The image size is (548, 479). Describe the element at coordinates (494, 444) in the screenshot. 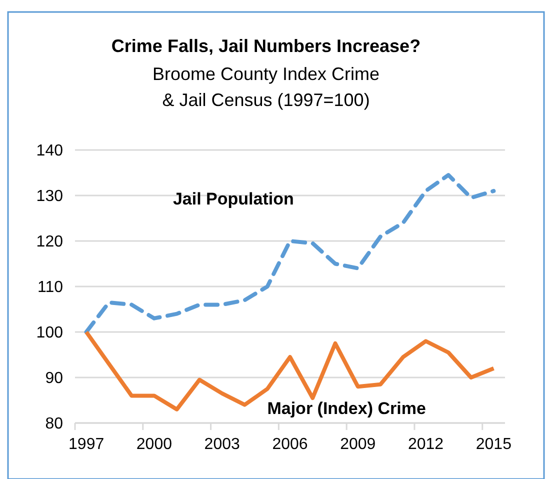

I see `x-tick-label: 2015` at that location.